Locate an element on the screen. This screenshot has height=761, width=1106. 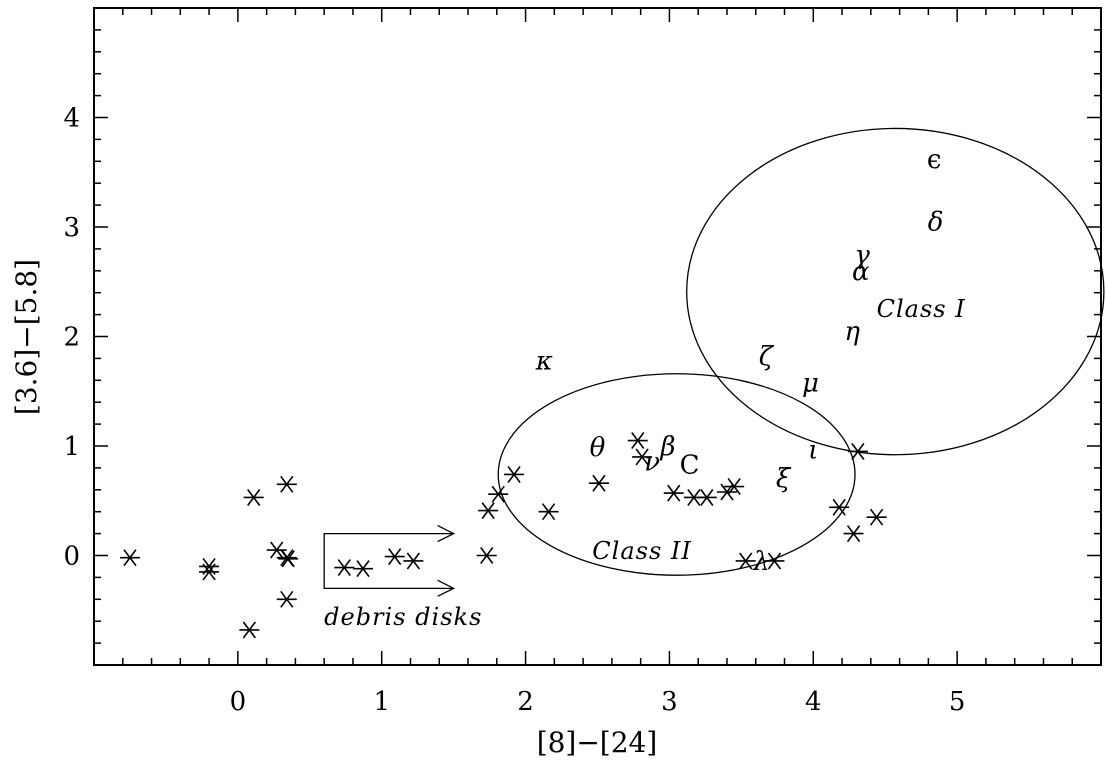
object-label: C is located at coordinates (690, 466).